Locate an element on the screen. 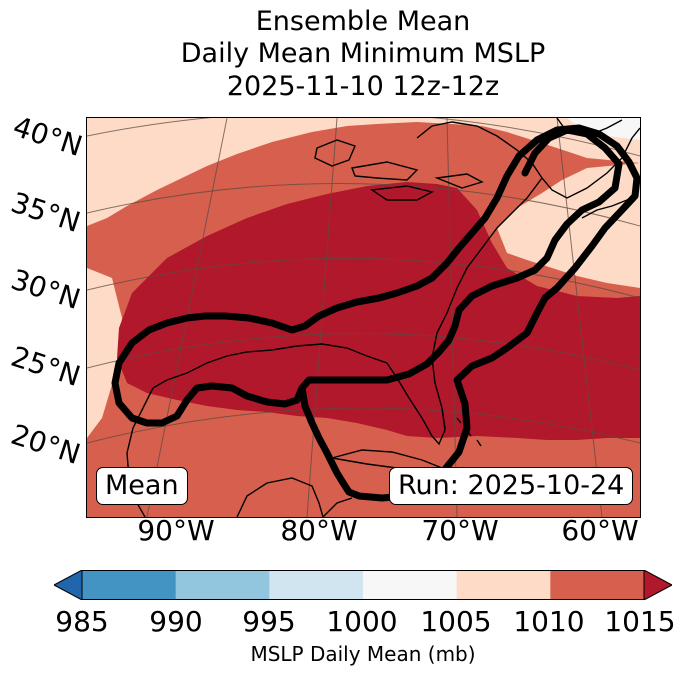  colorbar is located at coordinates (363, 585).